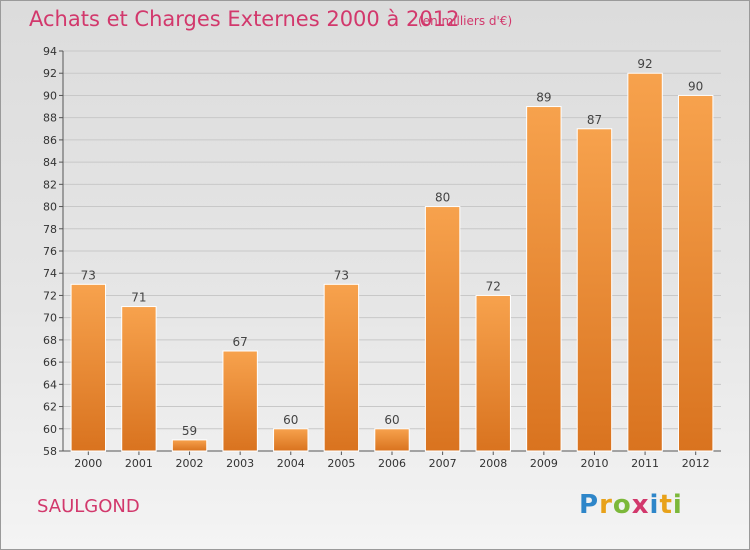 The image size is (750, 550). Describe the element at coordinates (50, 429) in the screenshot. I see `y-tick-label: 60` at that location.